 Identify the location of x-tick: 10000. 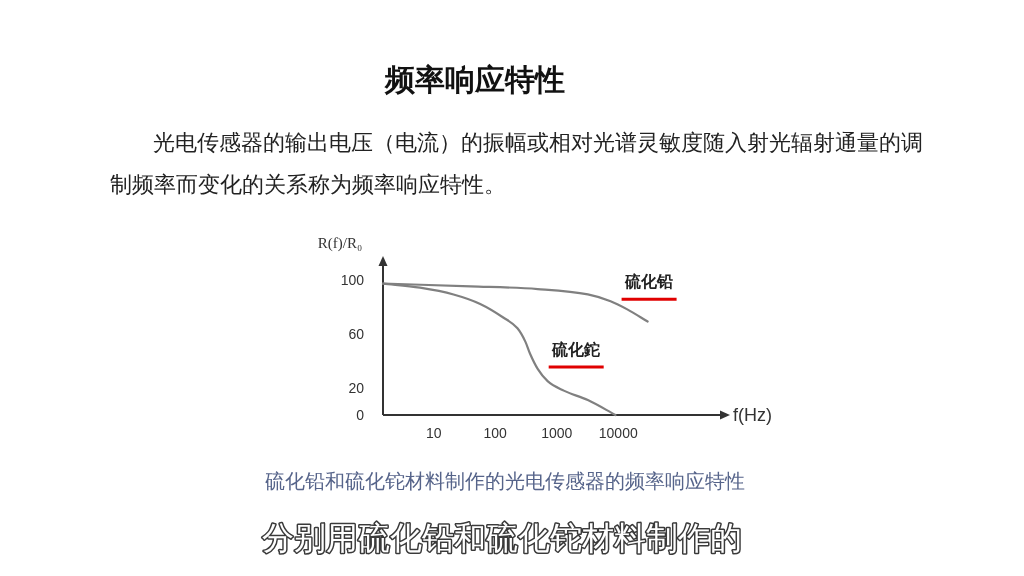
(618, 433).